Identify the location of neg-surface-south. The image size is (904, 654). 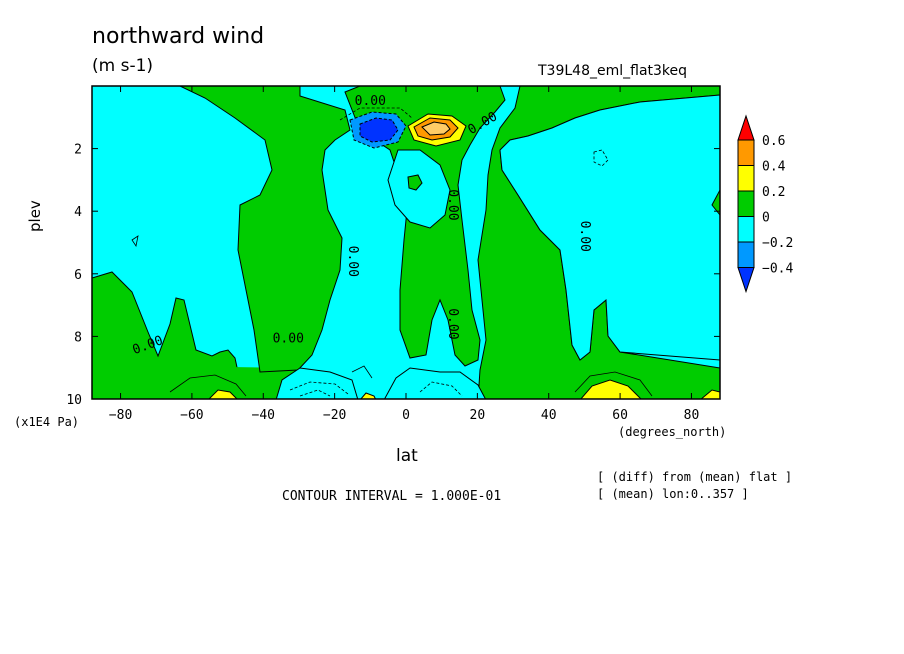
(317, 383).